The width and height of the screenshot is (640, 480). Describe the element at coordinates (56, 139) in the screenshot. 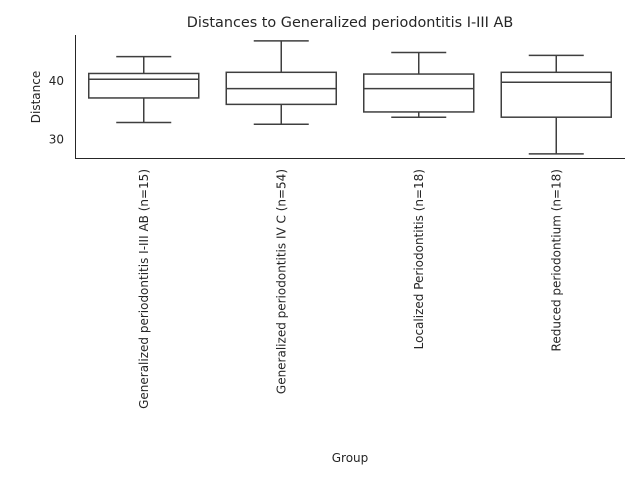

I see `y-tick-label: 30` at that location.